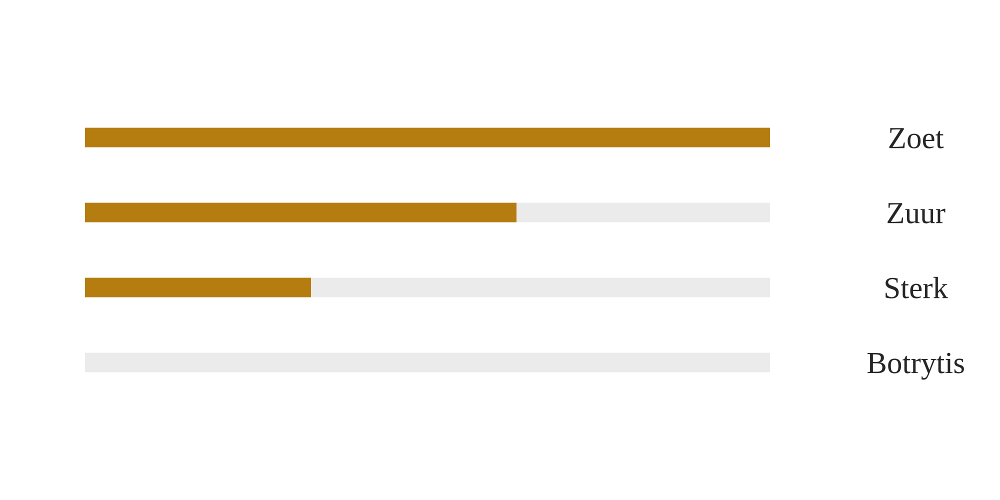  Describe the element at coordinates (916, 138) in the screenshot. I see `y-tick-label: Zoet` at that location.